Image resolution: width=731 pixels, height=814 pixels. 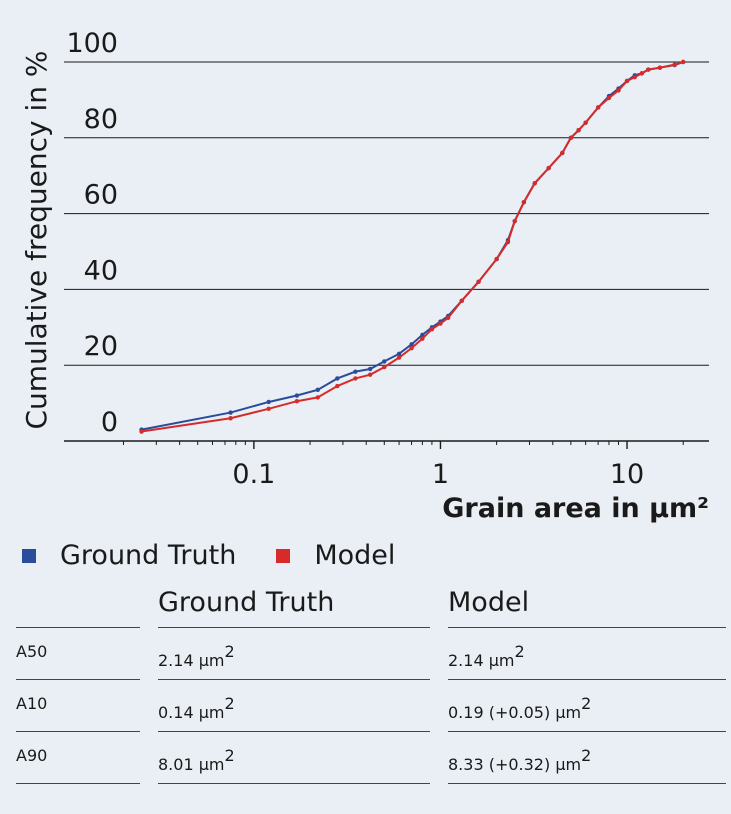 I want to click on legend-swatch-ground-truth, so click(x=29, y=555).